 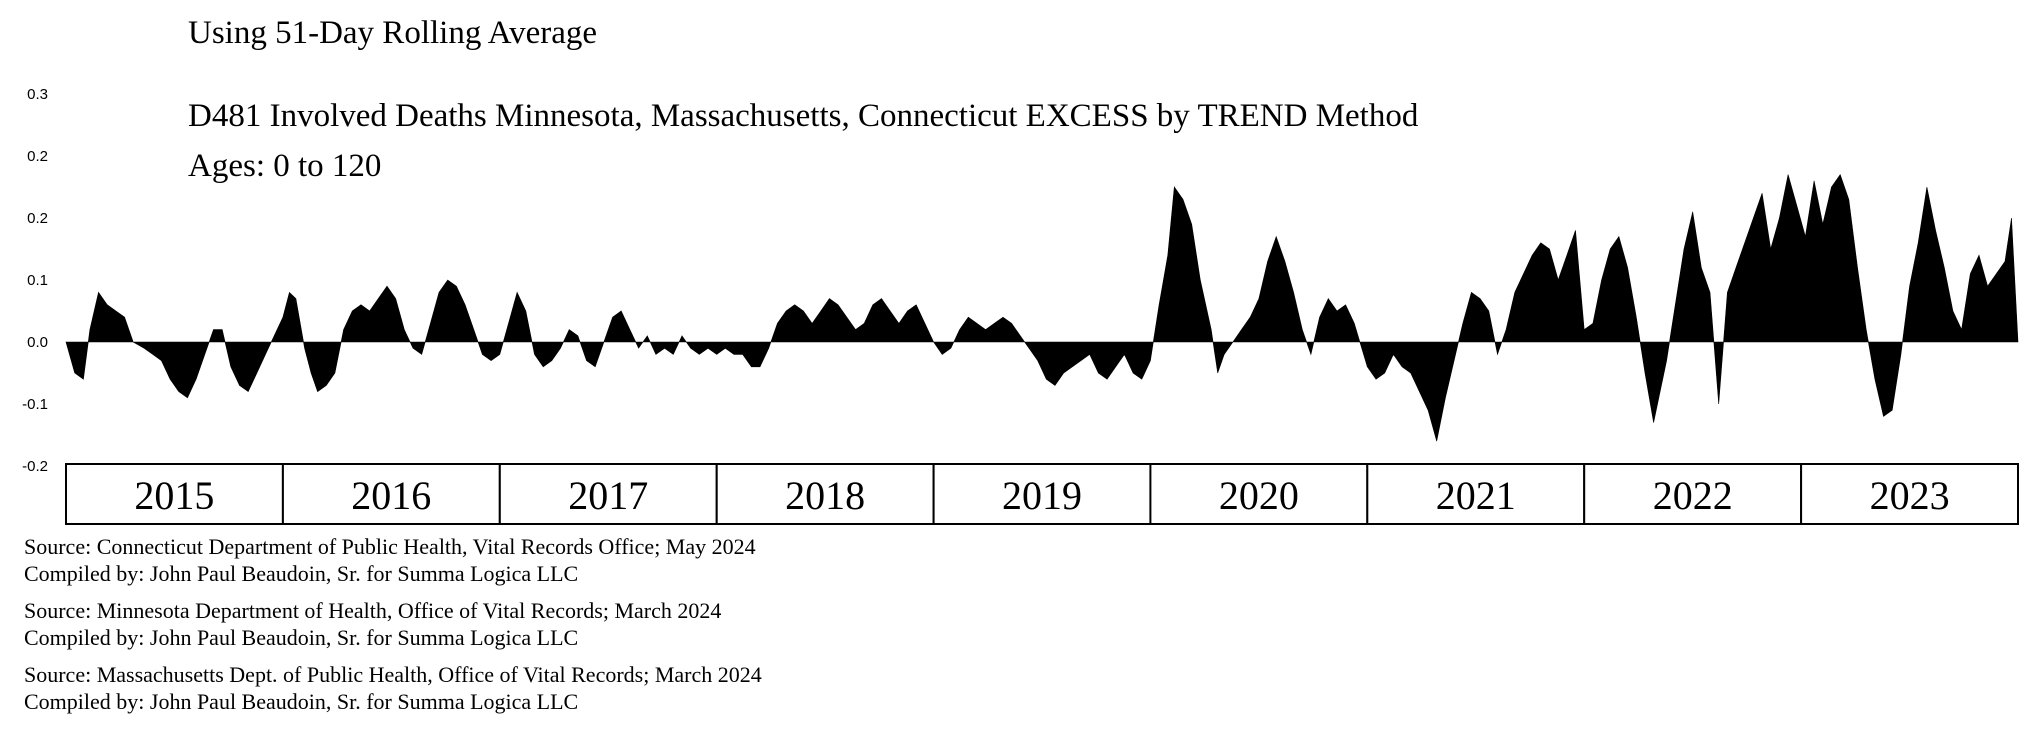 I want to click on x-tick-label: 2023, so click(x=1910, y=495).